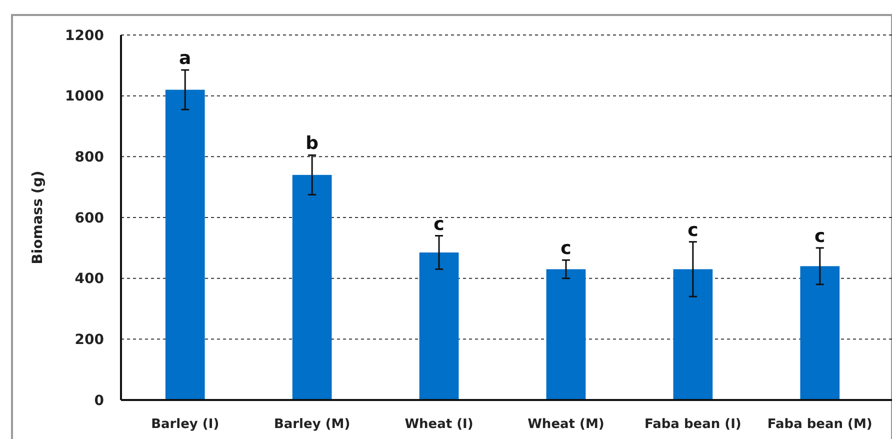 This screenshot has height=439, width=892. Describe the element at coordinates (84, 96) in the screenshot. I see `y-tick-label: 1000` at that location.